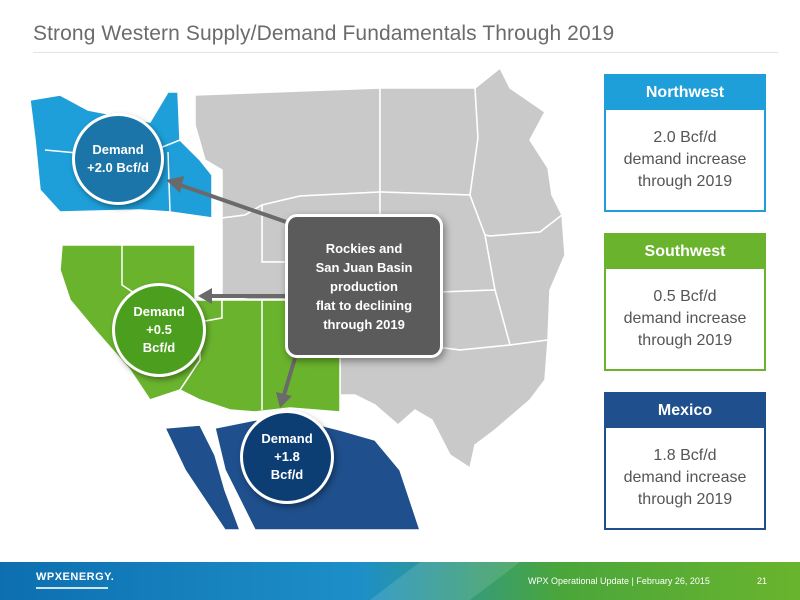 This screenshot has height=600, width=800. I want to click on texas-state, so click(444, 404).